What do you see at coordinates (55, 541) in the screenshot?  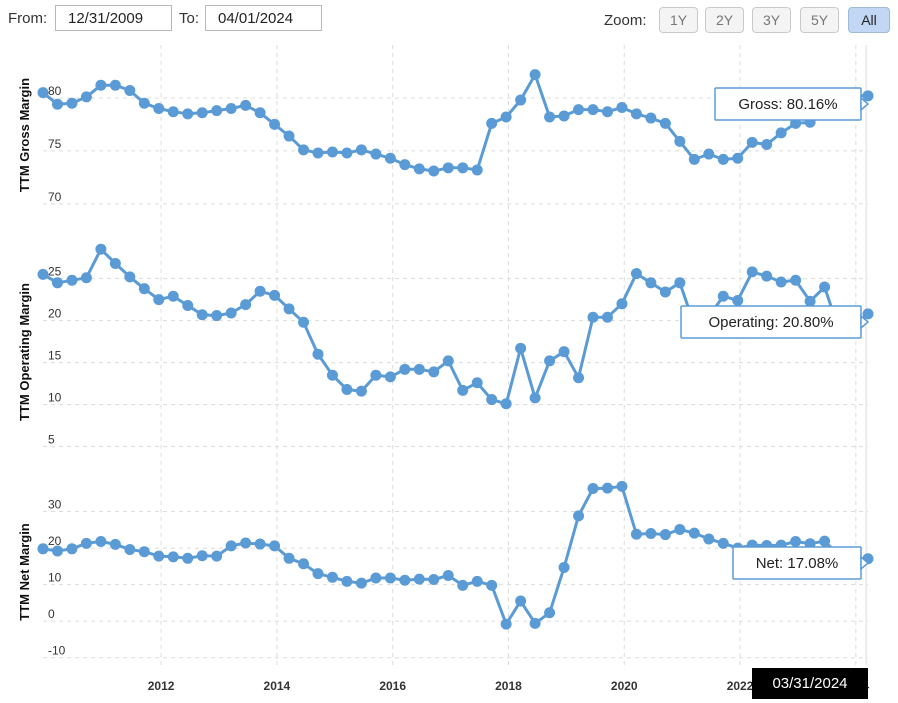 I see `y-tick-label: 20` at bounding box center [55, 541].